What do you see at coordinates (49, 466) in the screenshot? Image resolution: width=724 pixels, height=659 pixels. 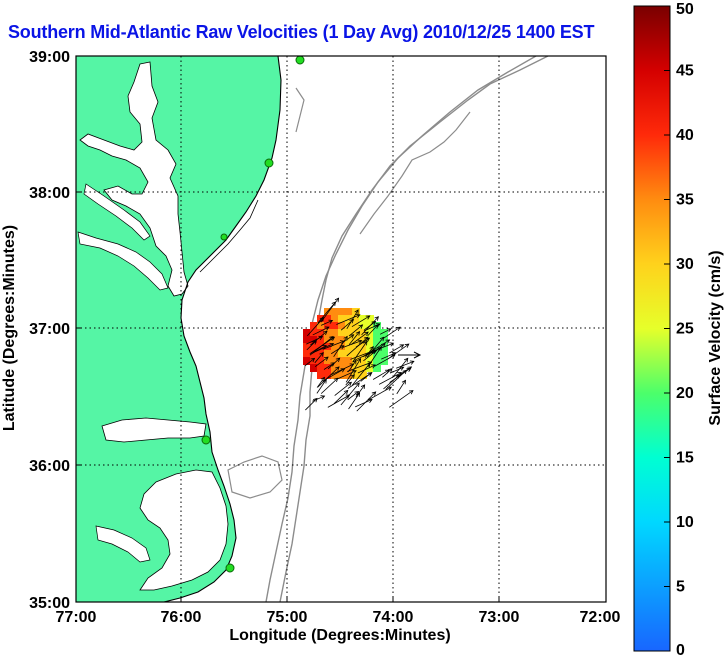 I see `y-tick-label: 36:00` at bounding box center [49, 466].